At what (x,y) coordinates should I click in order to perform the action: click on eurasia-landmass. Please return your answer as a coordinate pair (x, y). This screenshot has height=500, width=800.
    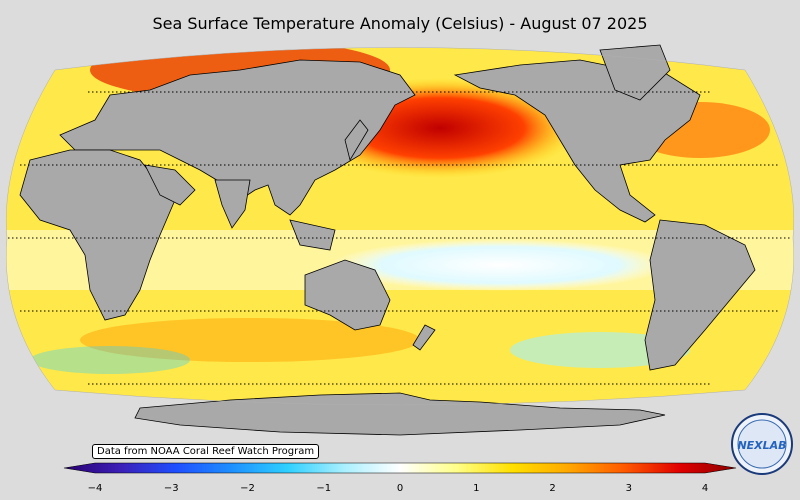
    Looking at the image, I should click on (237, 137).